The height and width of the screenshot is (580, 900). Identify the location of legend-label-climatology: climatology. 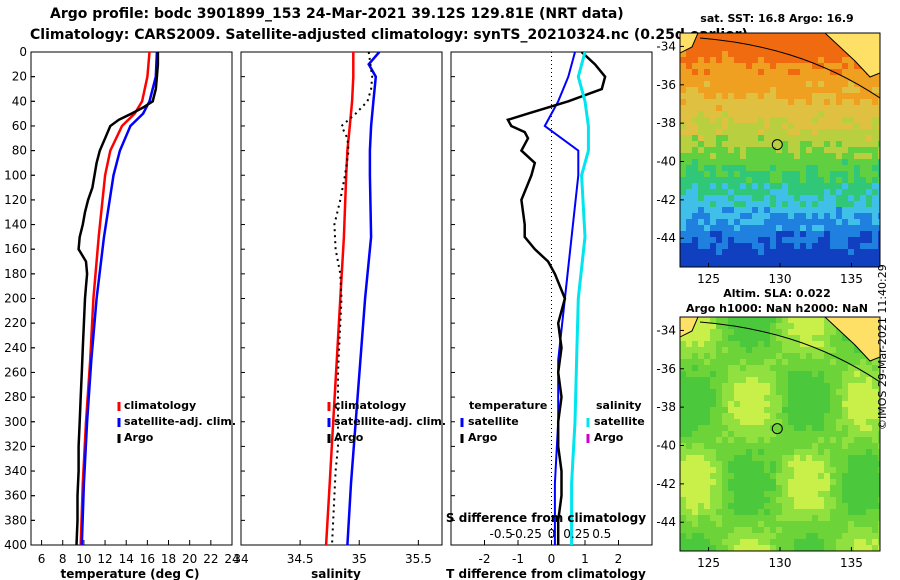
(370, 405).